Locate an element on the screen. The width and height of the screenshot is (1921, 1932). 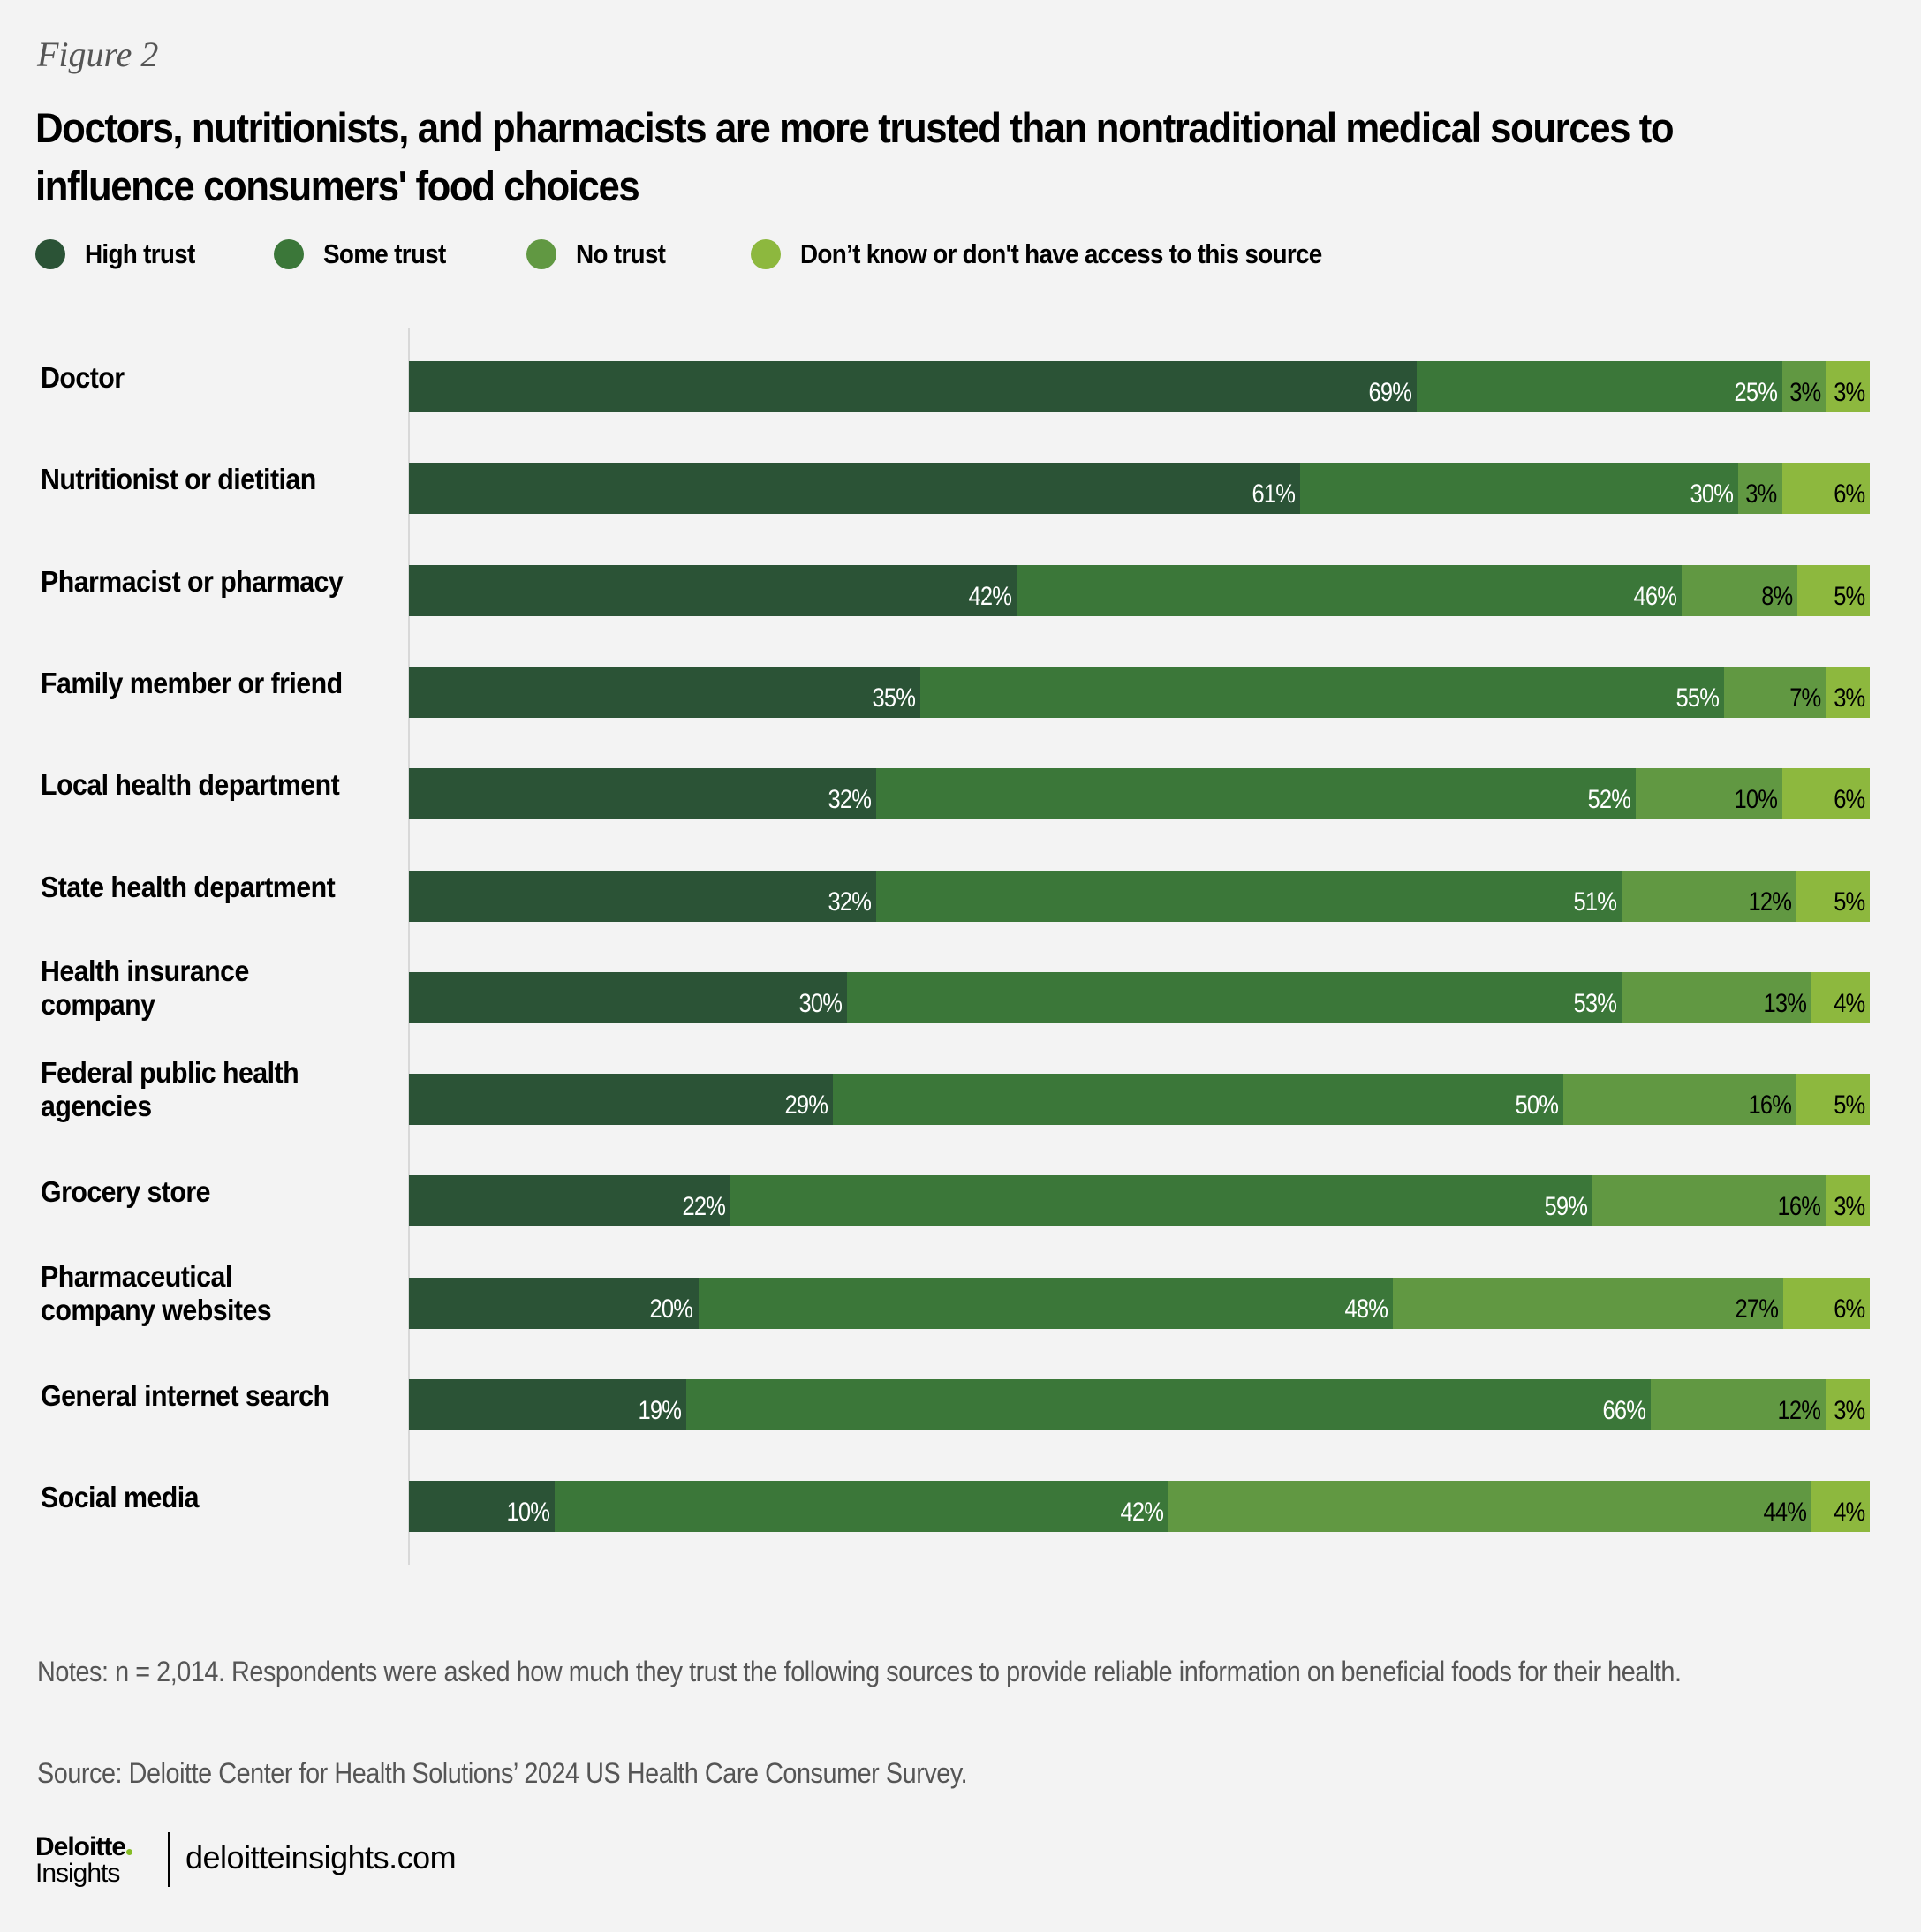
bar-row: 61% 30% 3% 6% is located at coordinates (1139, 489).